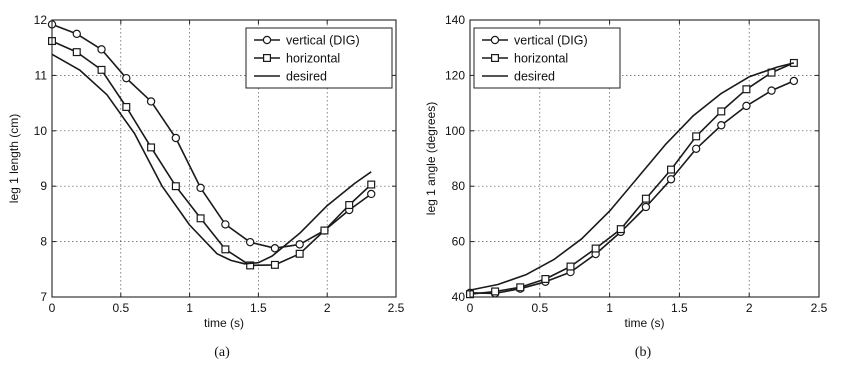  What do you see at coordinates (41, 131) in the screenshot?
I see `y-tick-label: 10` at bounding box center [41, 131].